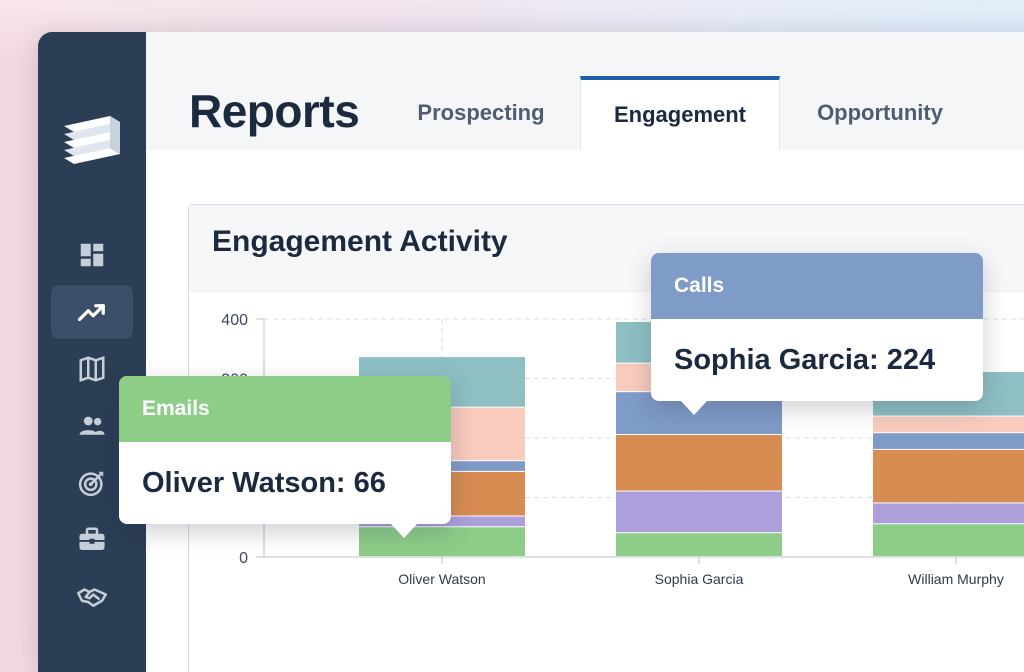 The image size is (1024, 672). I want to click on emails-tooltip: Emails Oliver Watson: 66, so click(285, 457).